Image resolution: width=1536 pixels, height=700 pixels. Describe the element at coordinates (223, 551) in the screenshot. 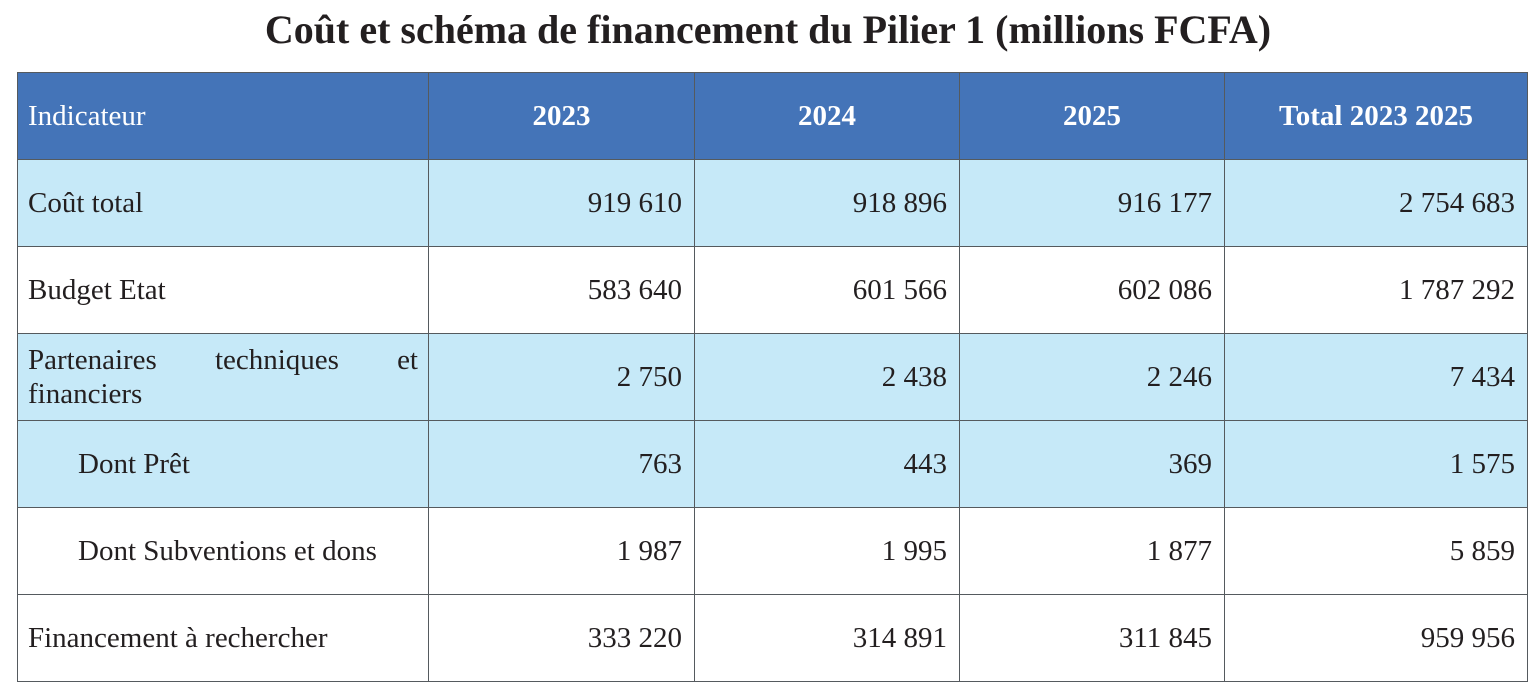

I see `row-label: Dont Subventions et dons` at that location.